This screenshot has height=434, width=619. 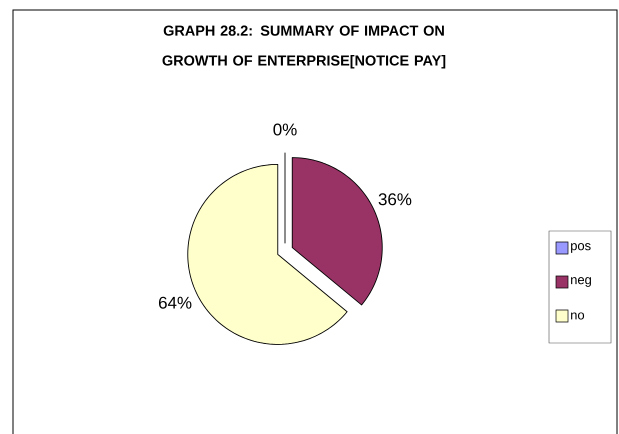 I want to click on data-label: 36%, so click(x=395, y=199).